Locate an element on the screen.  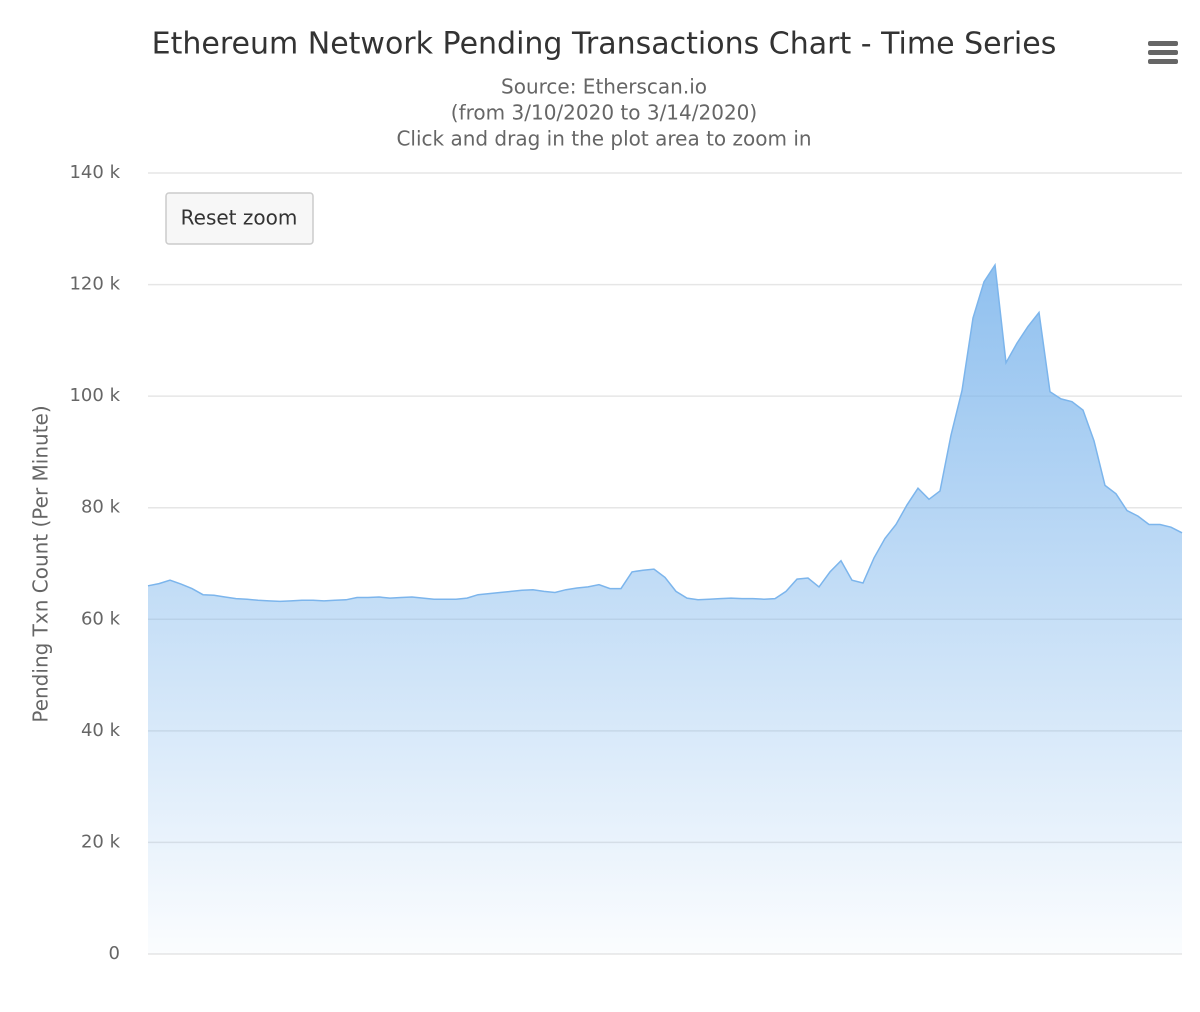
y-tick-label: 80 k is located at coordinates (101, 507).